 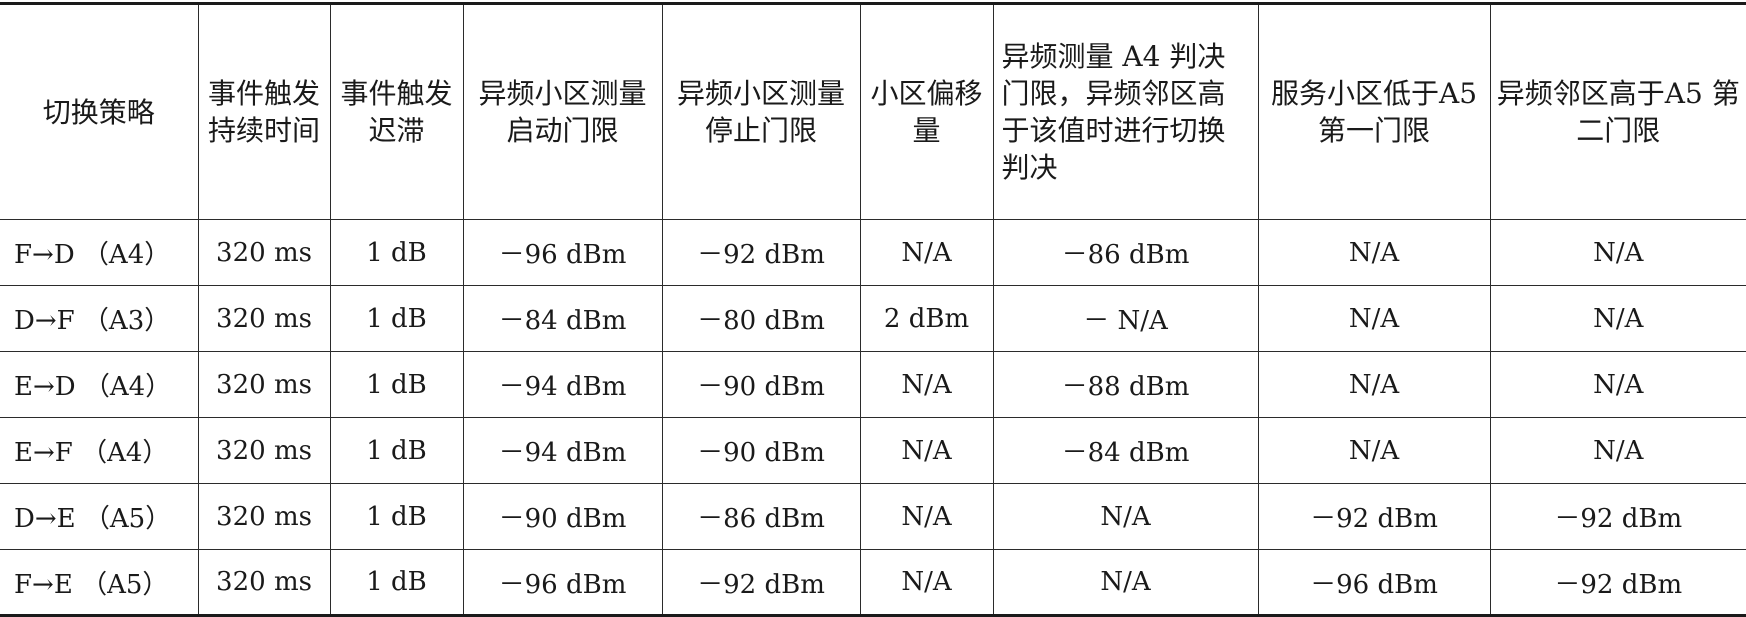 I want to click on header-trigger-duration: 事件触发持续时间, so click(x=264, y=111).